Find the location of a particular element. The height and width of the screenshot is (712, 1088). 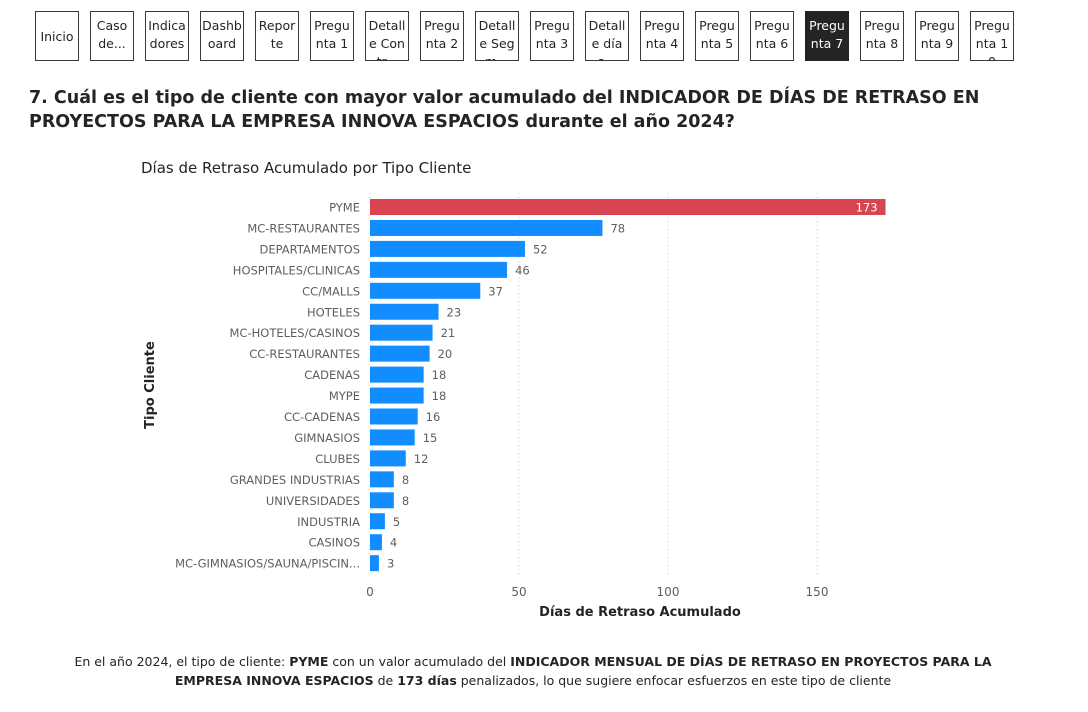

footer-part1: En el año 2024, el tipo de cliente: is located at coordinates (182, 661).